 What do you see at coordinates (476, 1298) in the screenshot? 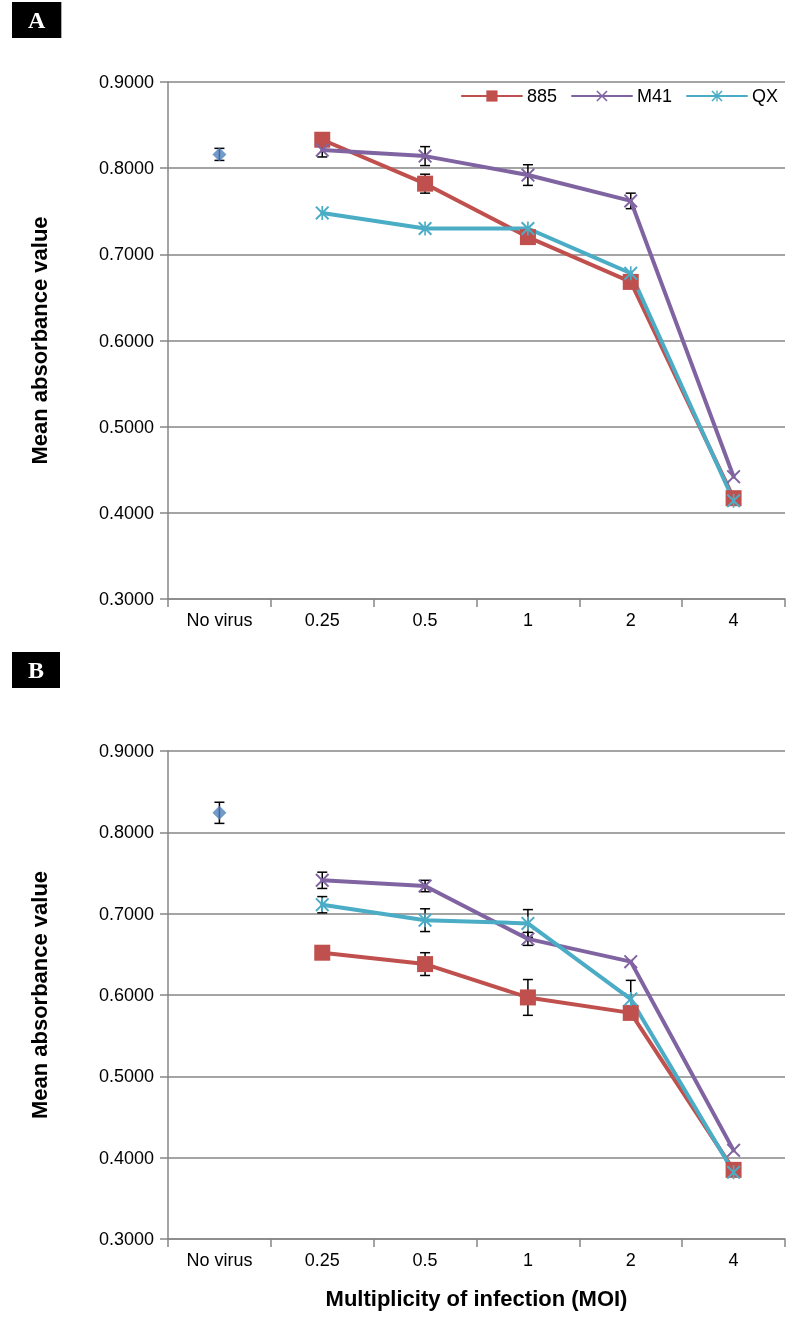
I see `x-axis-title: Multiplicity of infection (MOI)` at bounding box center [476, 1298].